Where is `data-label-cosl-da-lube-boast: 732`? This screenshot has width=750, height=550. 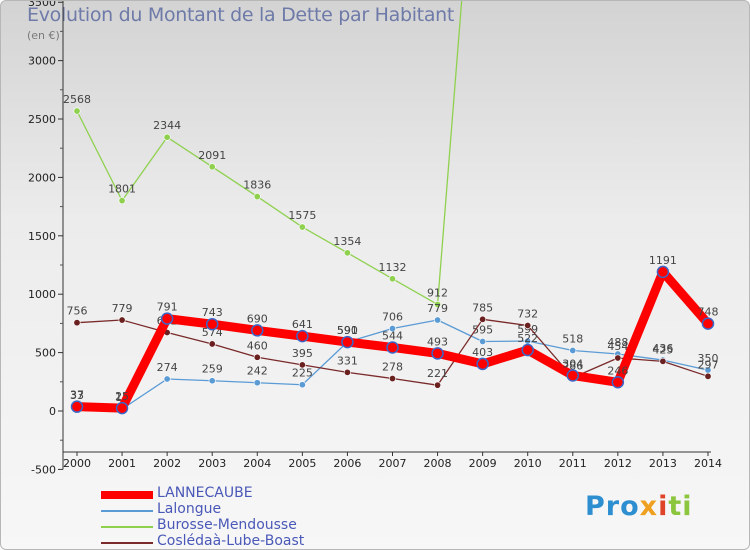
data-label-cosl-da-lube-boast: 732 is located at coordinates (527, 314).